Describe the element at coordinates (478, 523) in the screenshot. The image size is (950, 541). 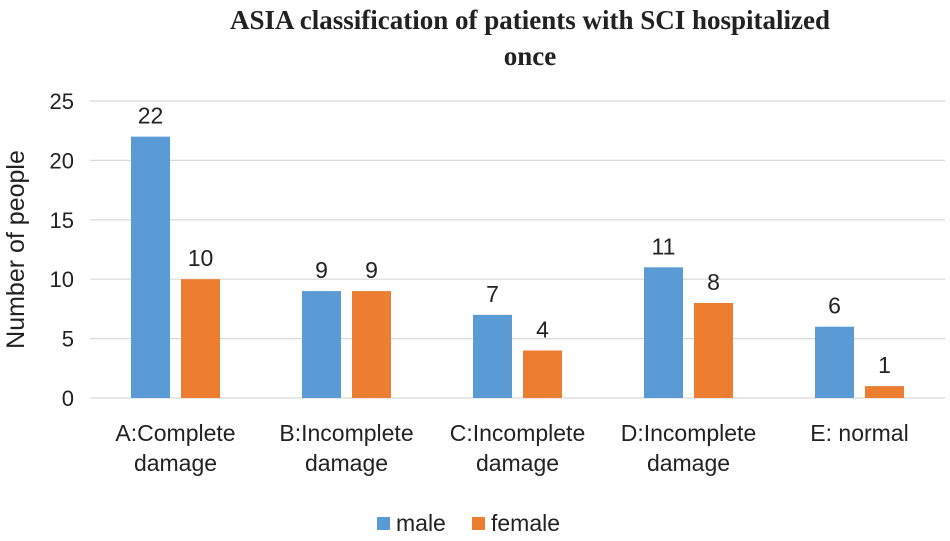
I see `legend-swatch-female` at that location.